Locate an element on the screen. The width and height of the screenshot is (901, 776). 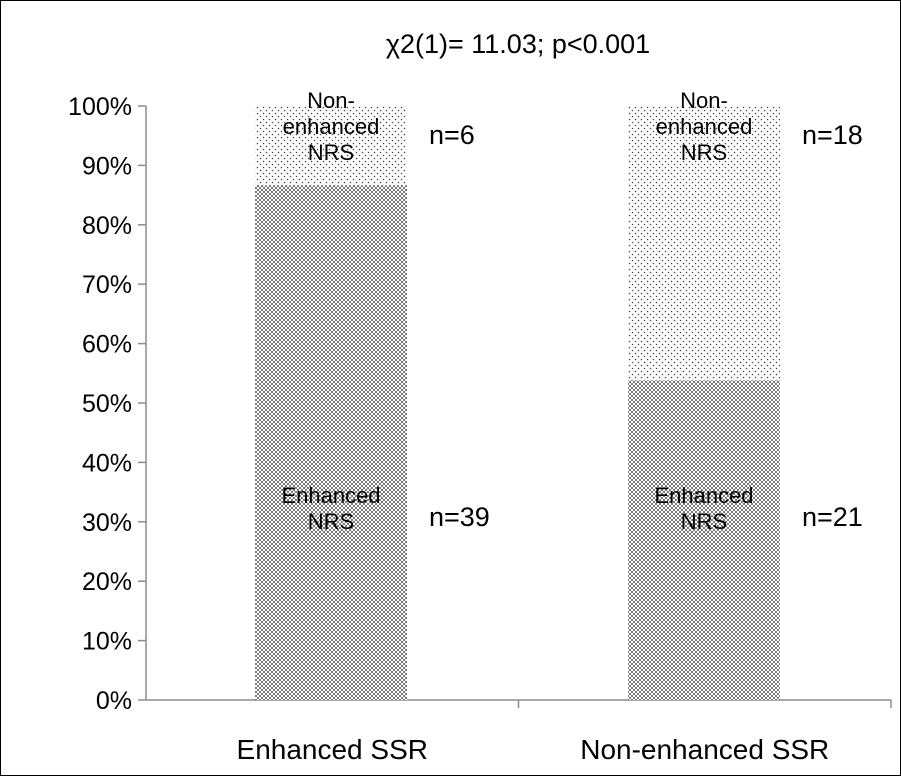
chart-title: χ2(1)= 11.03; p<0.001 is located at coordinates (518, 44).